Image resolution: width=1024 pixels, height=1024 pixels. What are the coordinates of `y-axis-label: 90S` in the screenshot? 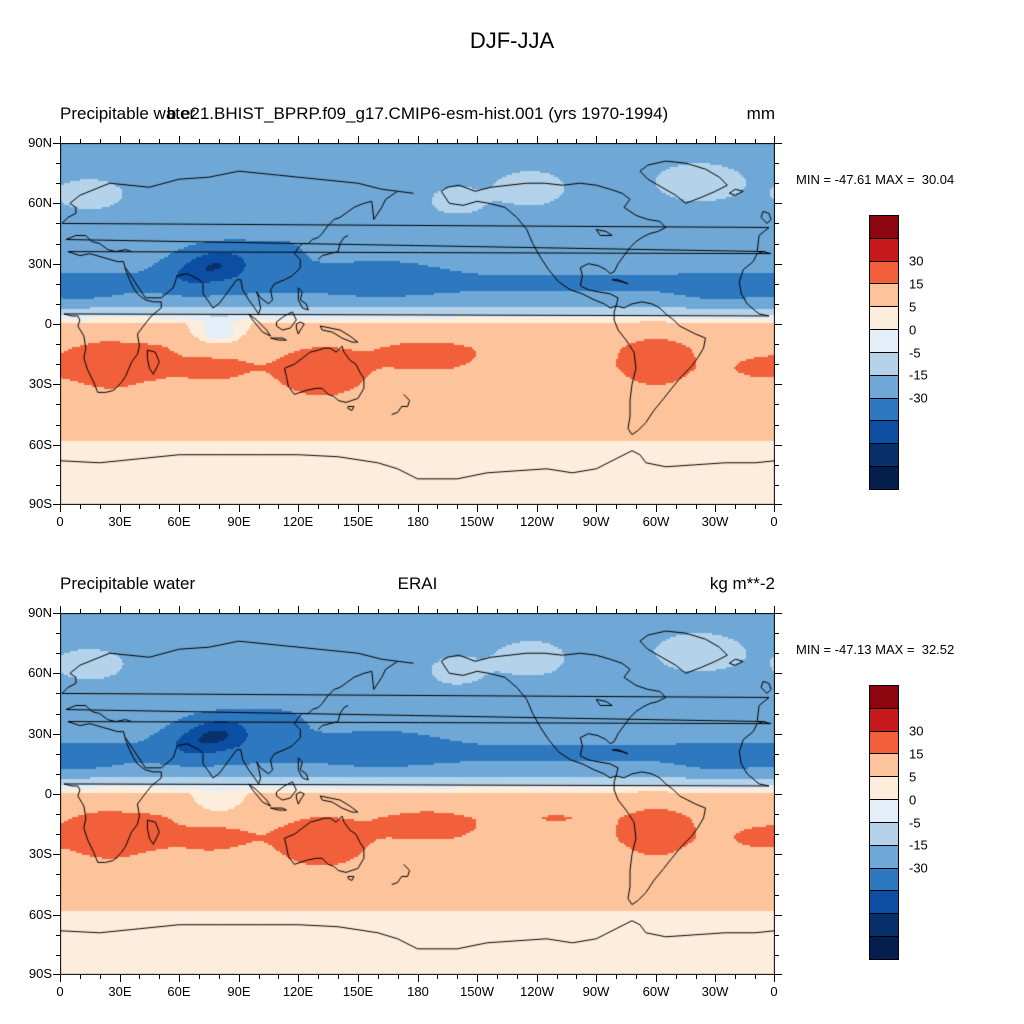 It's located at (40, 503).